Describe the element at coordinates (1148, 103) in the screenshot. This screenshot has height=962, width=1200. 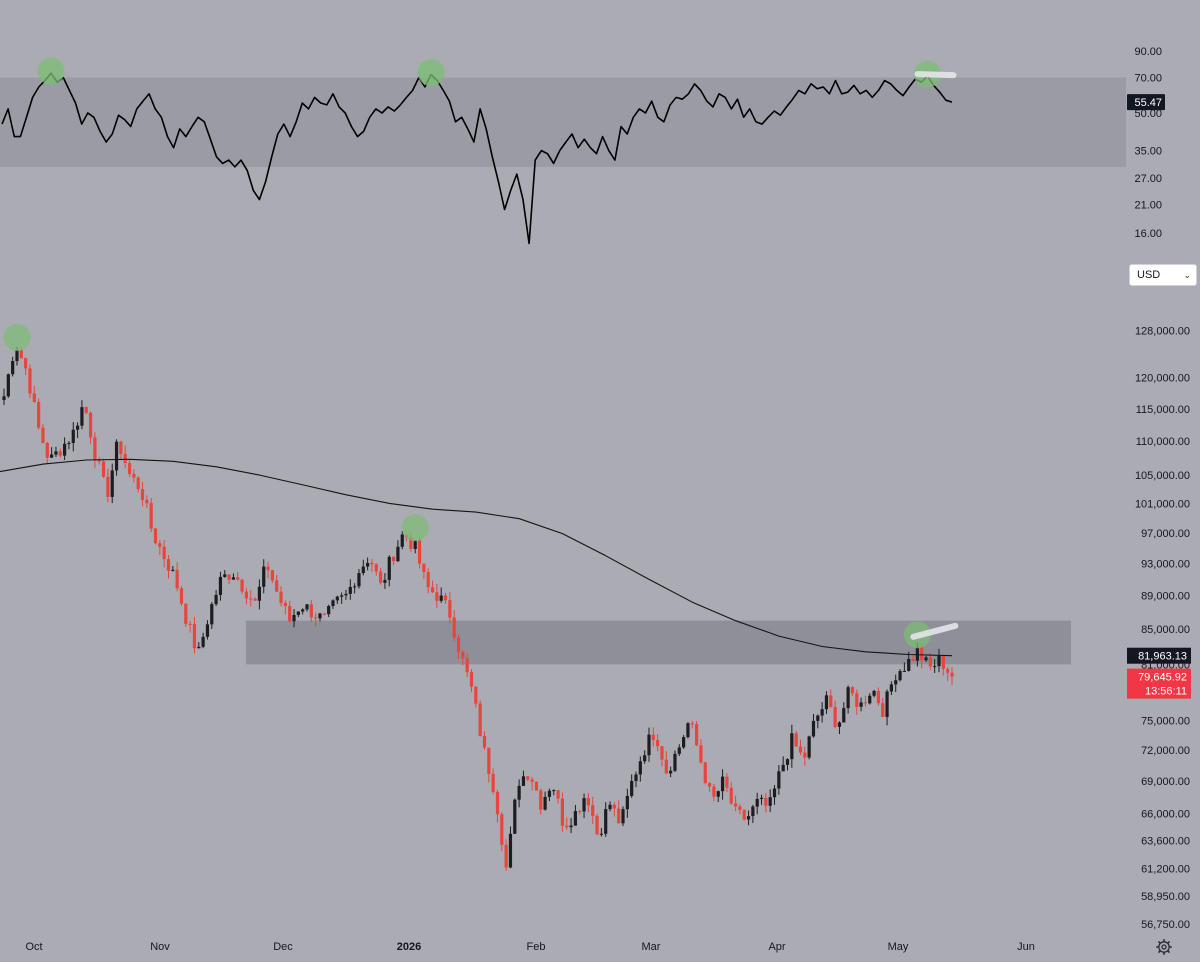
I see `oscillator-value-label: 55.47` at that location.